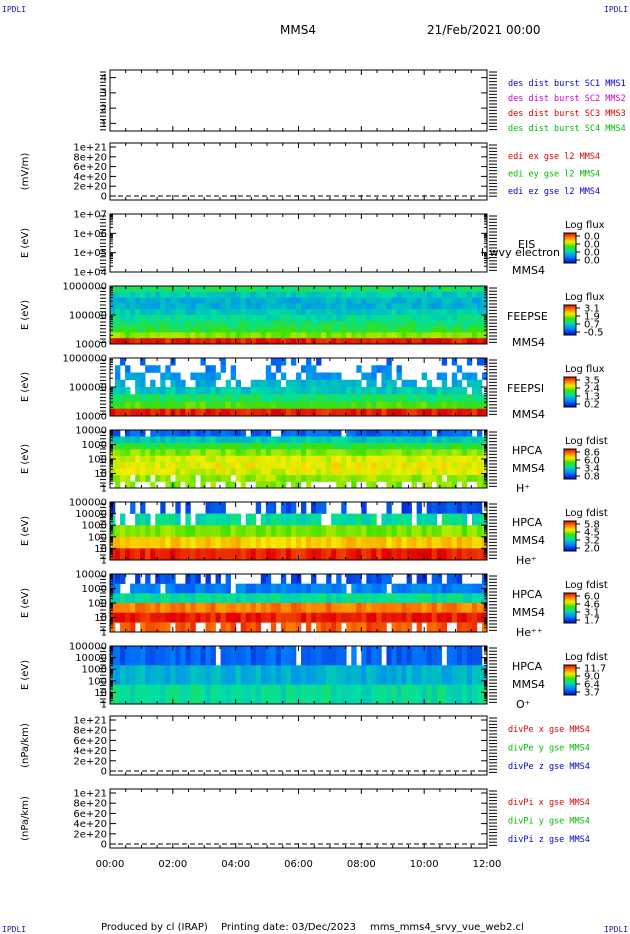 The width and height of the screenshot is (630, 934). I want to click on colorbar-title: Log fdist, so click(586, 441).